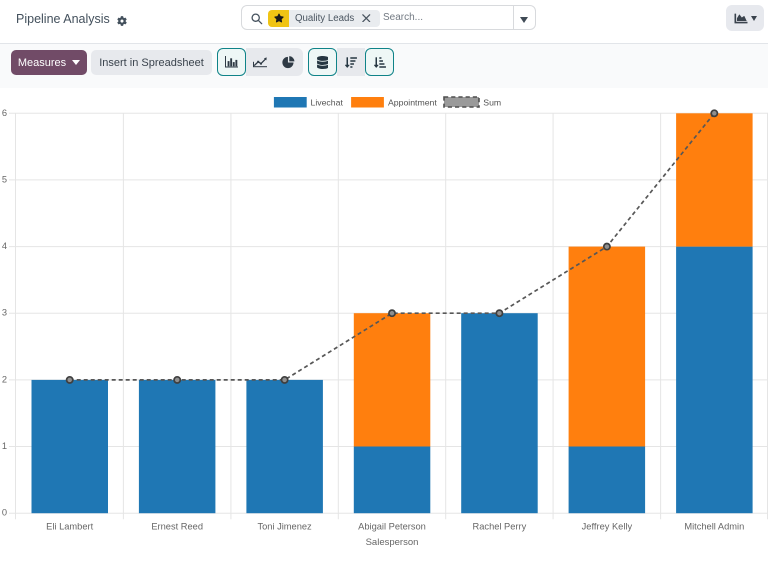 Image resolution: width=768 pixels, height=564 pixels. Describe the element at coordinates (69, 527) in the screenshot. I see `svg-text: Eli Lambert` at that location.